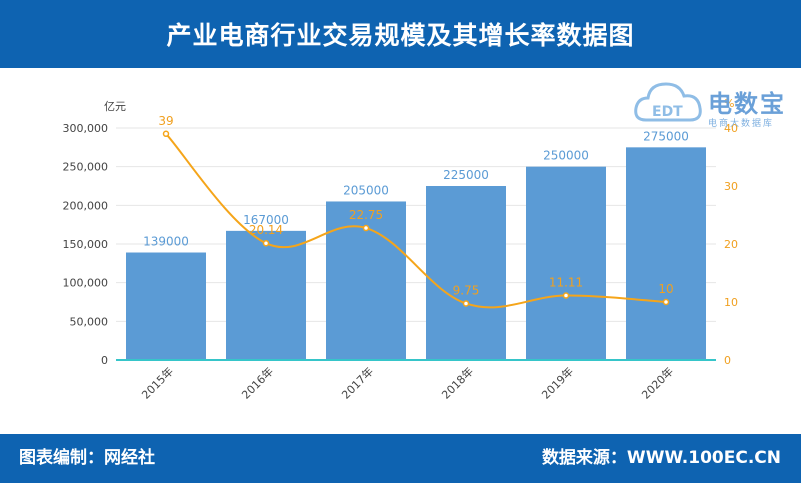 This screenshot has height=483, width=801. I want to click on x-tick-label: 2019年, so click(557, 382).